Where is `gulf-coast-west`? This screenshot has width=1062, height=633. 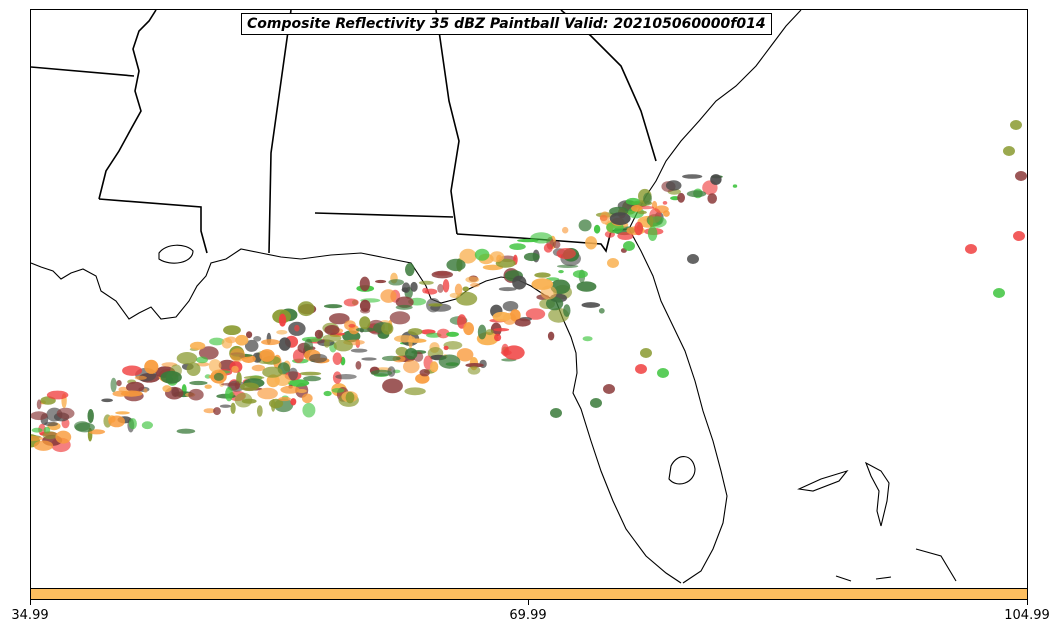 gulf-coast-west is located at coordinates (146, 284).